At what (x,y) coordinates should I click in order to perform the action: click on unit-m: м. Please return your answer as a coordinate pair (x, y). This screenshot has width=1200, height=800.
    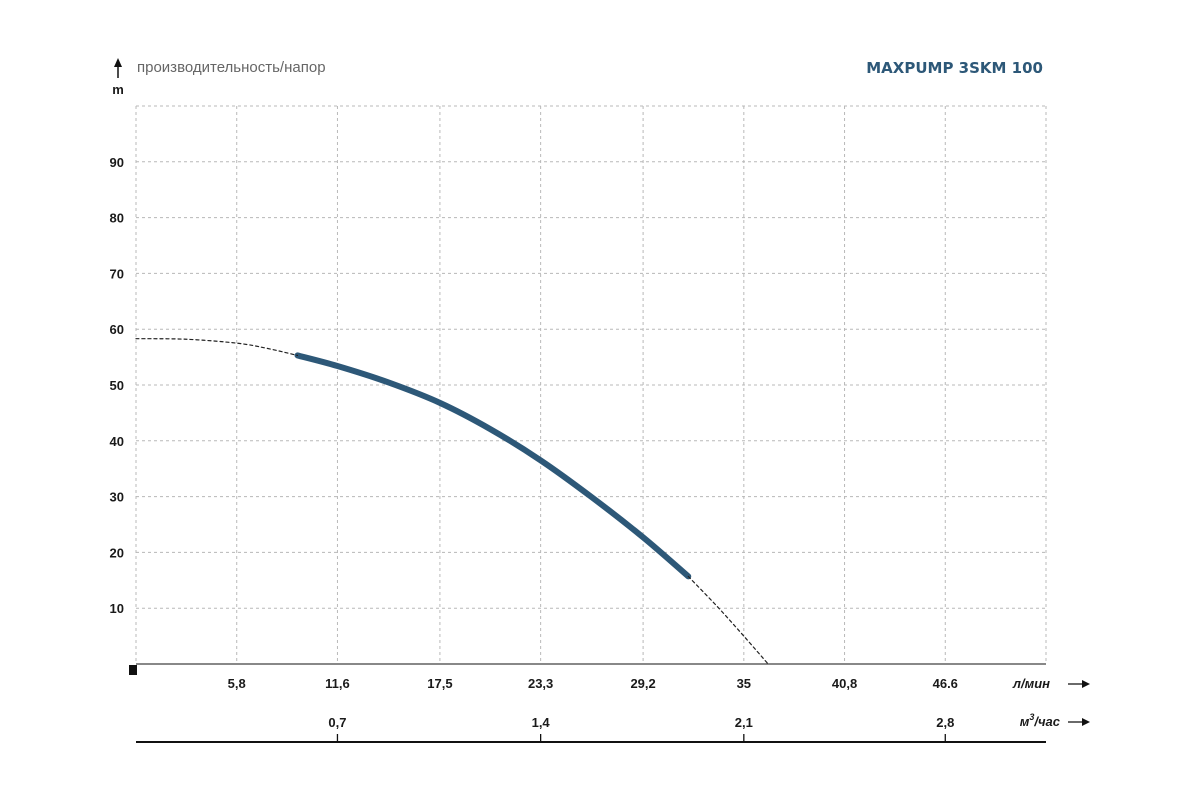
    Looking at the image, I should click on (1025, 721).